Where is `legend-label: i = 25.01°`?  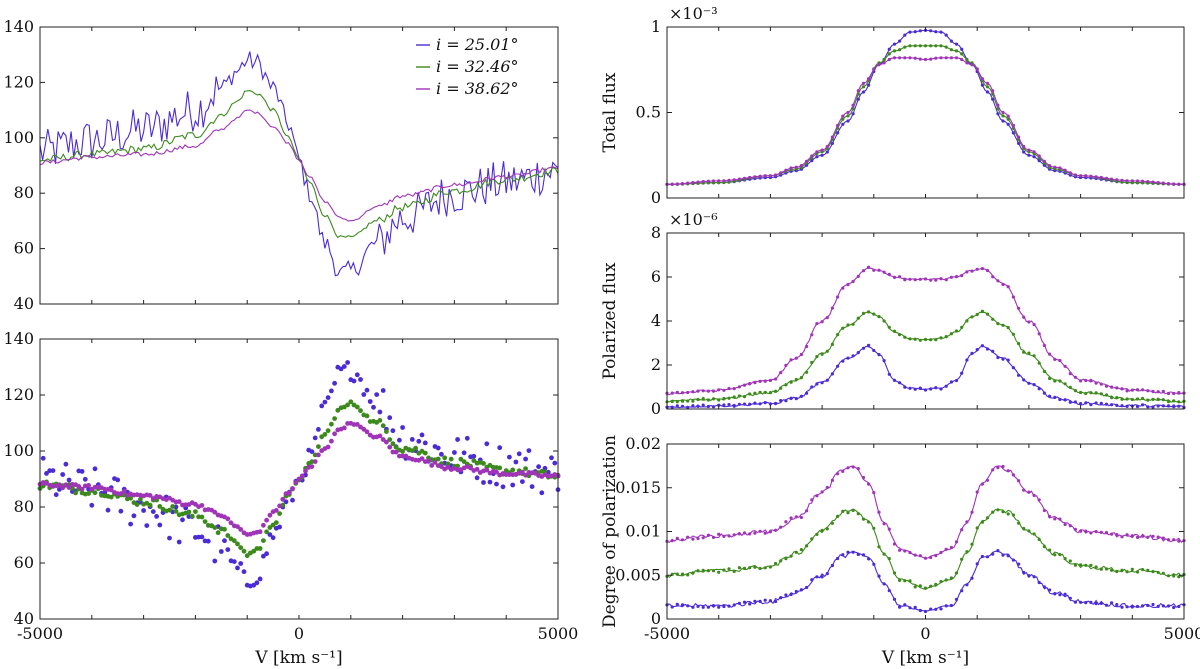
legend-label: i = 25.01° is located at coordinates (477, 44).